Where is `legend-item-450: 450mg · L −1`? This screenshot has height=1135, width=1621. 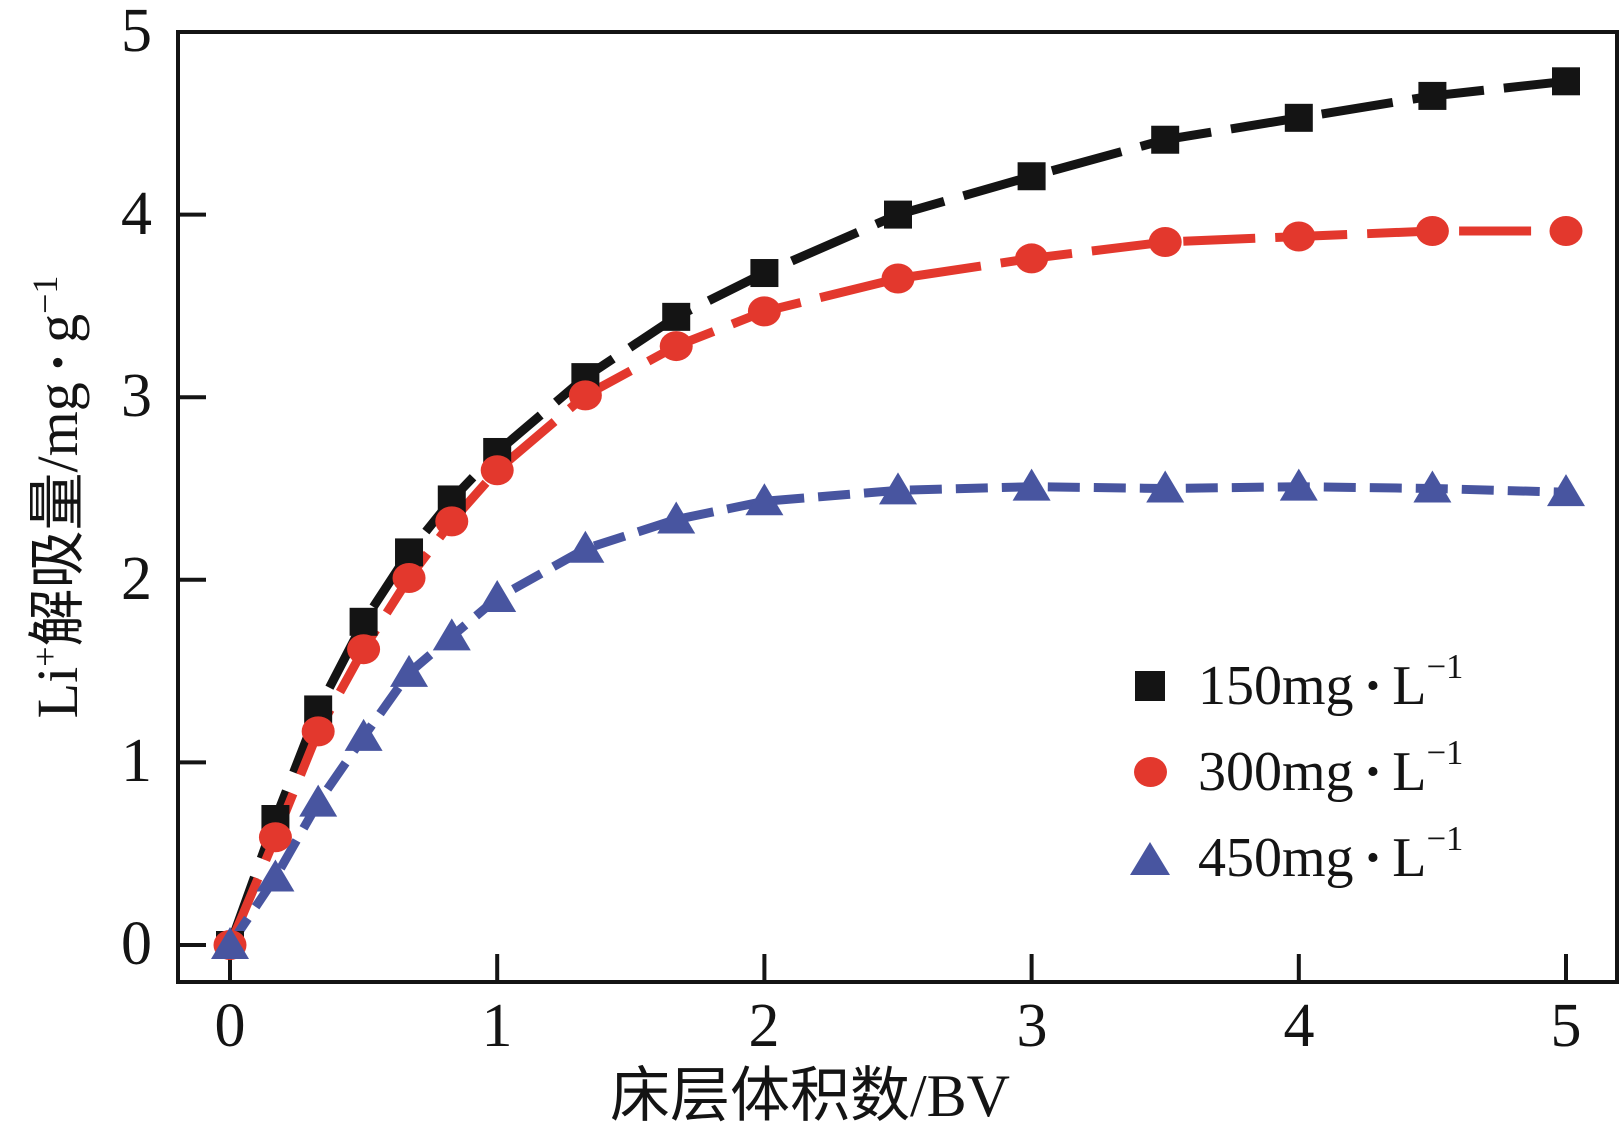 legend-item-450: 450mg · L −1 is located at coordinates (1295, 855).